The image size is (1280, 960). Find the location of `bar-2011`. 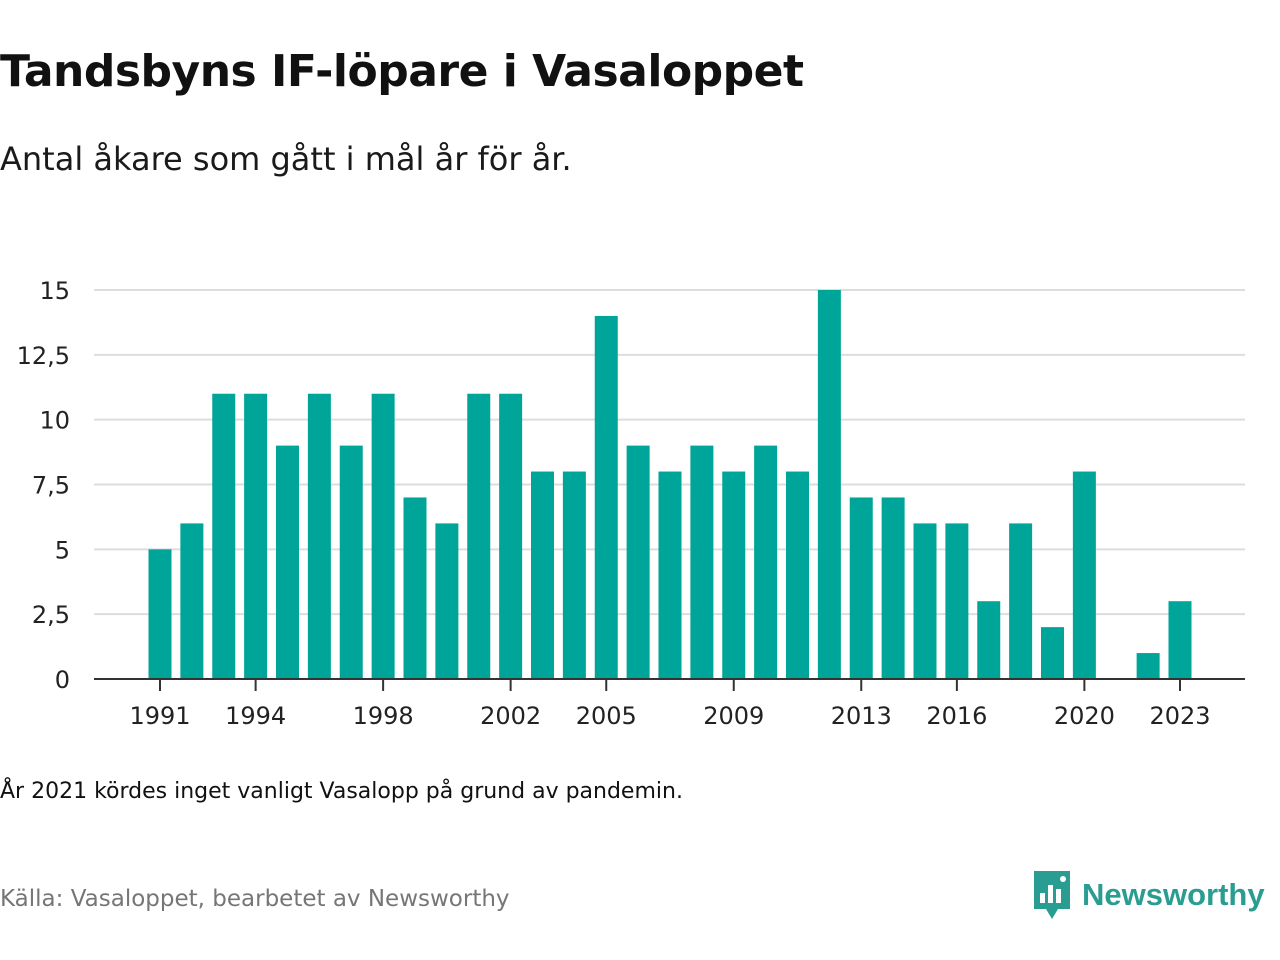

bar-2011 is located at coordinates (797, 575).